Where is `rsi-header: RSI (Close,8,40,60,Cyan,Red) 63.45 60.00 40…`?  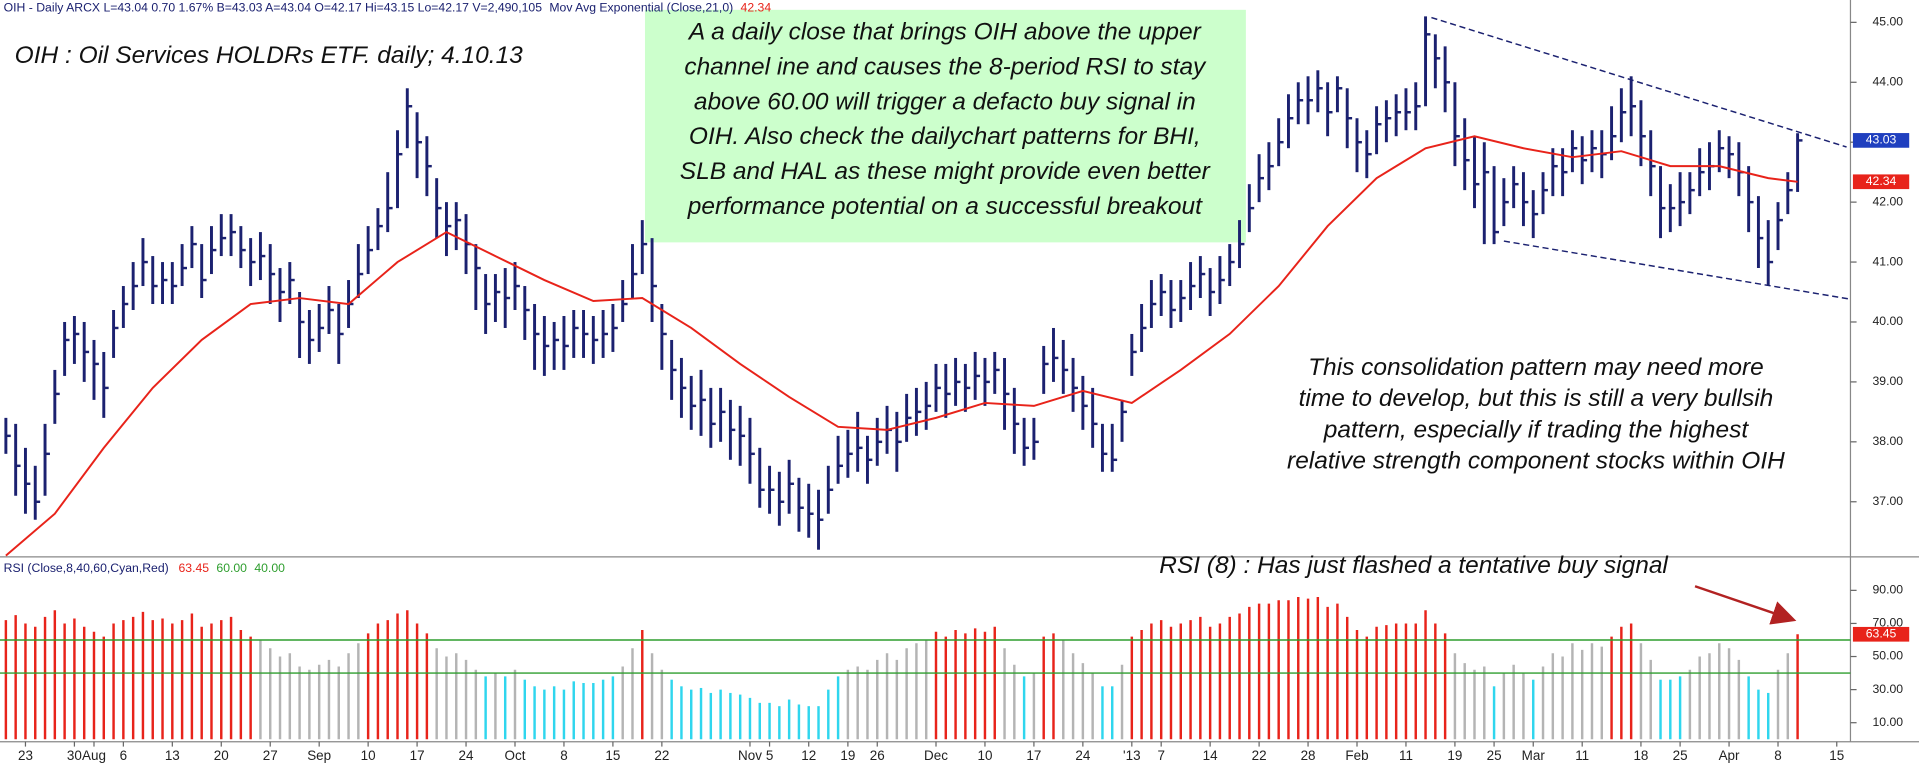
rsi-header: RSI (Close,8,40,60,Cyan,Red) 63.45 60.00 40… is located at coordinates (144, 568).